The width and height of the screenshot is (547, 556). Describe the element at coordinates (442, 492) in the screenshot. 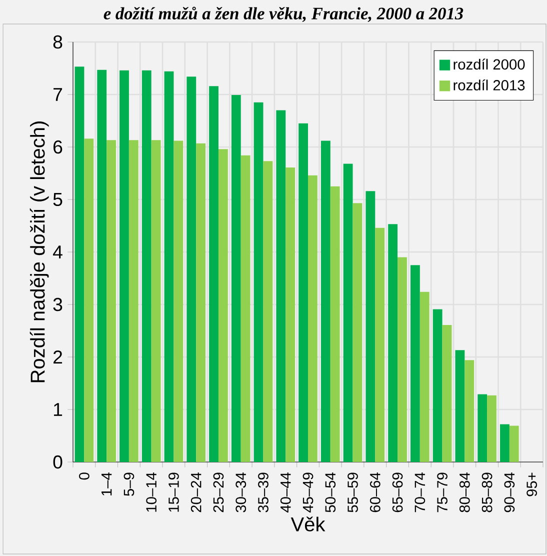

I see `x-tick-label: 75–79` at that location.